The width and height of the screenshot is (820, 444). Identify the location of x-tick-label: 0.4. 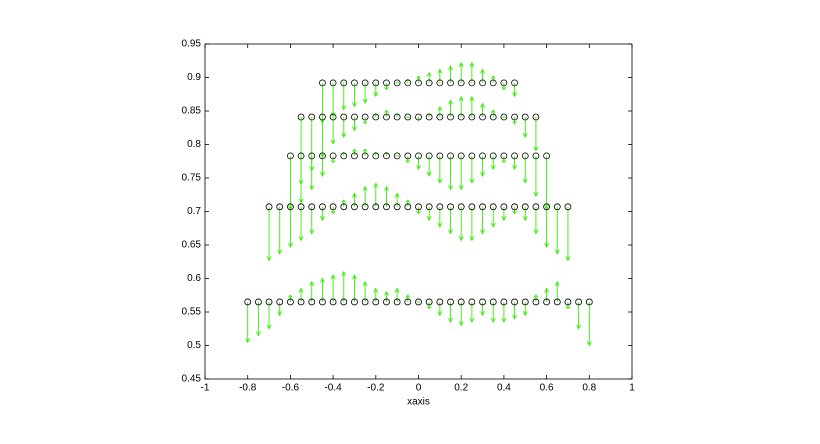
(504, 388).